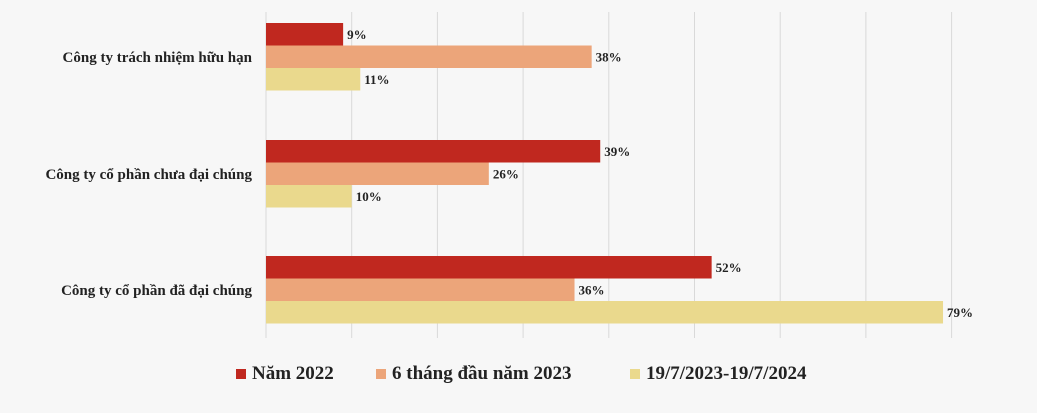  What do you see at coordinates (726, 373) in the screenshot?
I see `legend-label: 19/7/2023-19/7/2024` at bounding box center [726, 373].